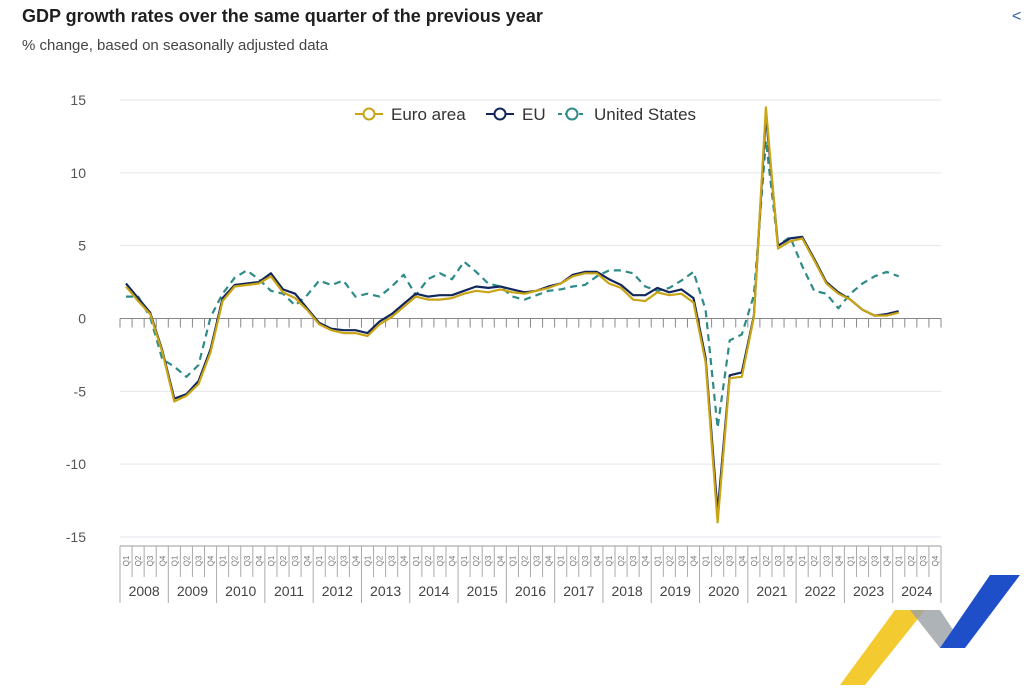 This screenshot has height=696, width=1029. What do you see at coordinates (240, 591) in the screenshot?
I see `year-label: 2010` at bounding box center [240, 591].